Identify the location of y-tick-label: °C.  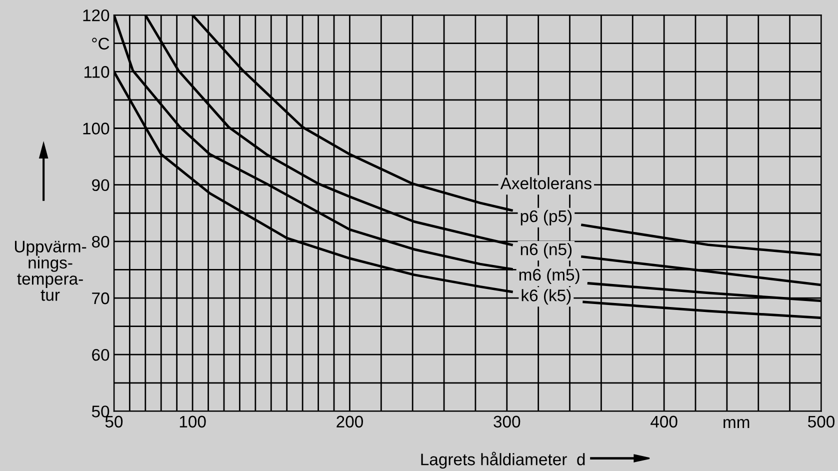
(101, 44).